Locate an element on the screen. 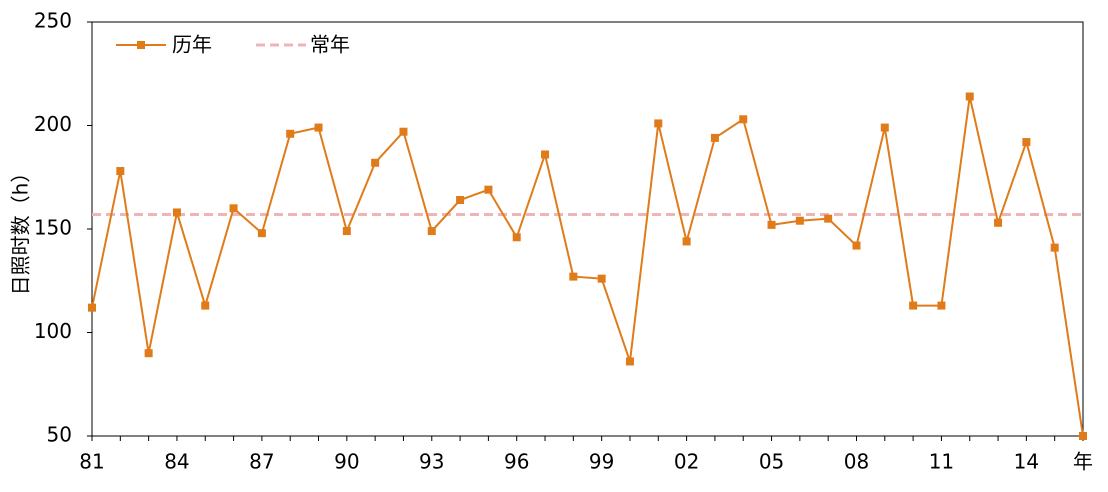 Image resolution: width=1108 pixels, height=492 pixels. x-tick-label: 87 is located at coordinates (261, 462).